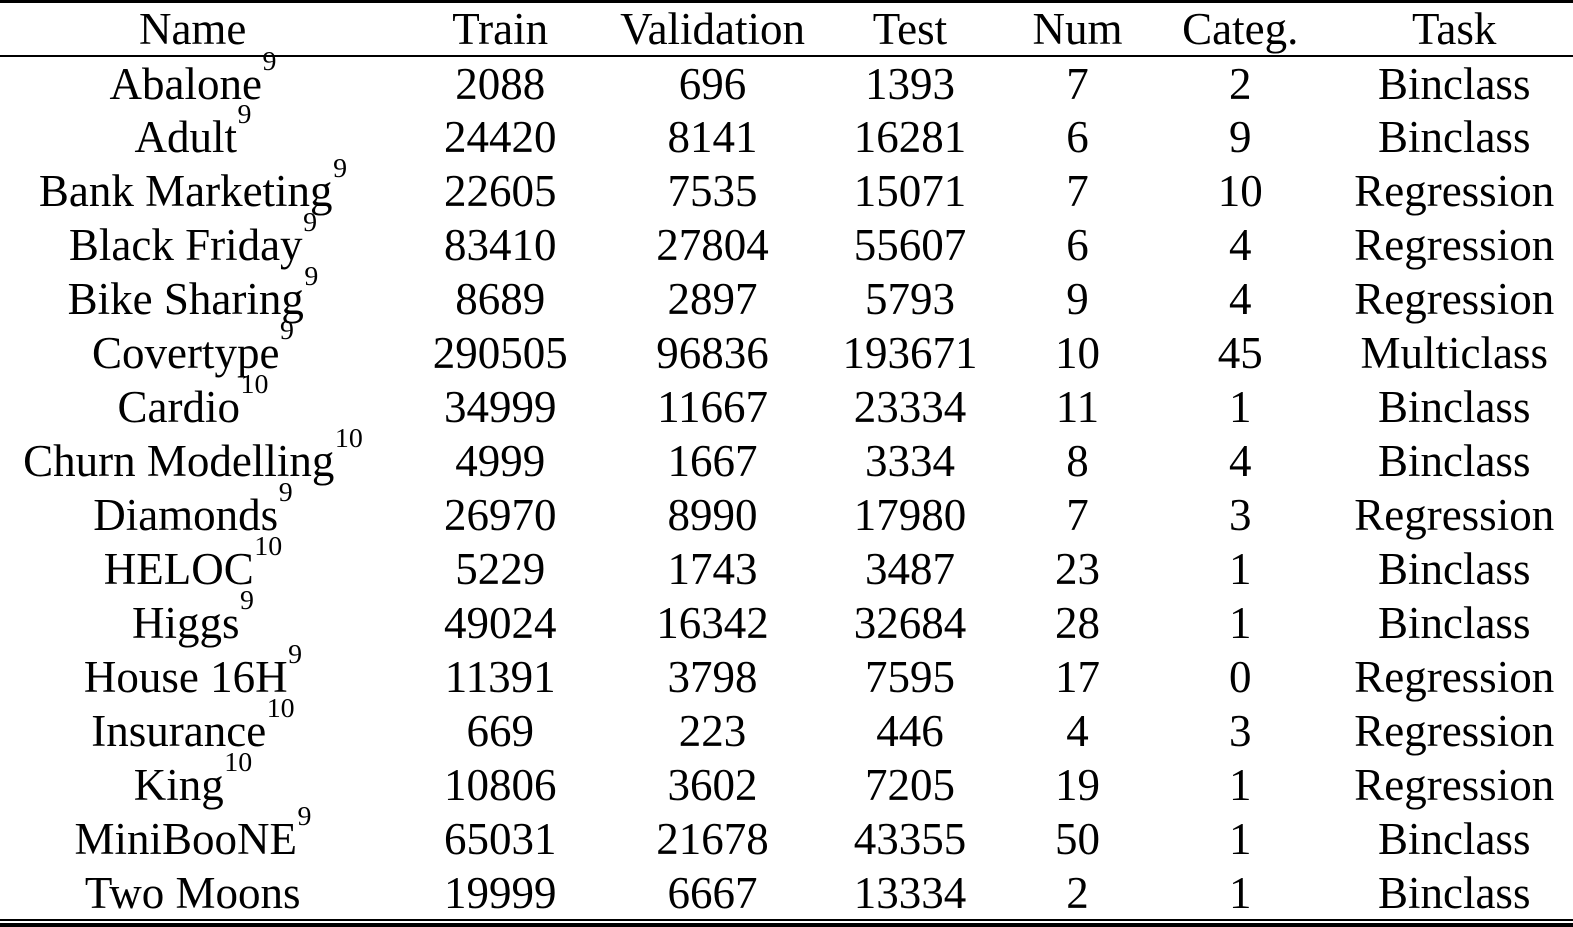  Describe the element at coordinates (712, 785) in the screenshot. I see `validation-cell: 3602` at that location.